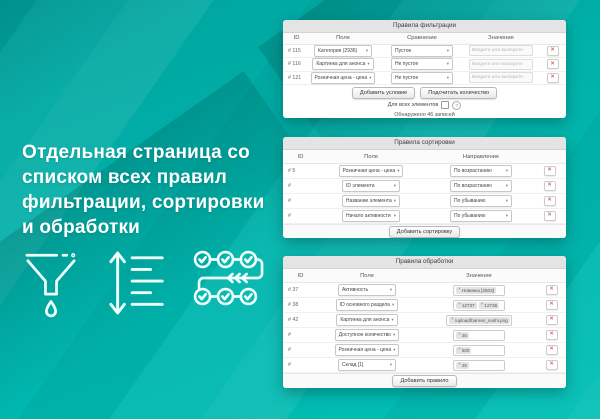 The width and height of the screenshot is (600, 419). Describe the element at coordinates (464, 350) in the screenshot. I see `value-tag: × 500` at that location.